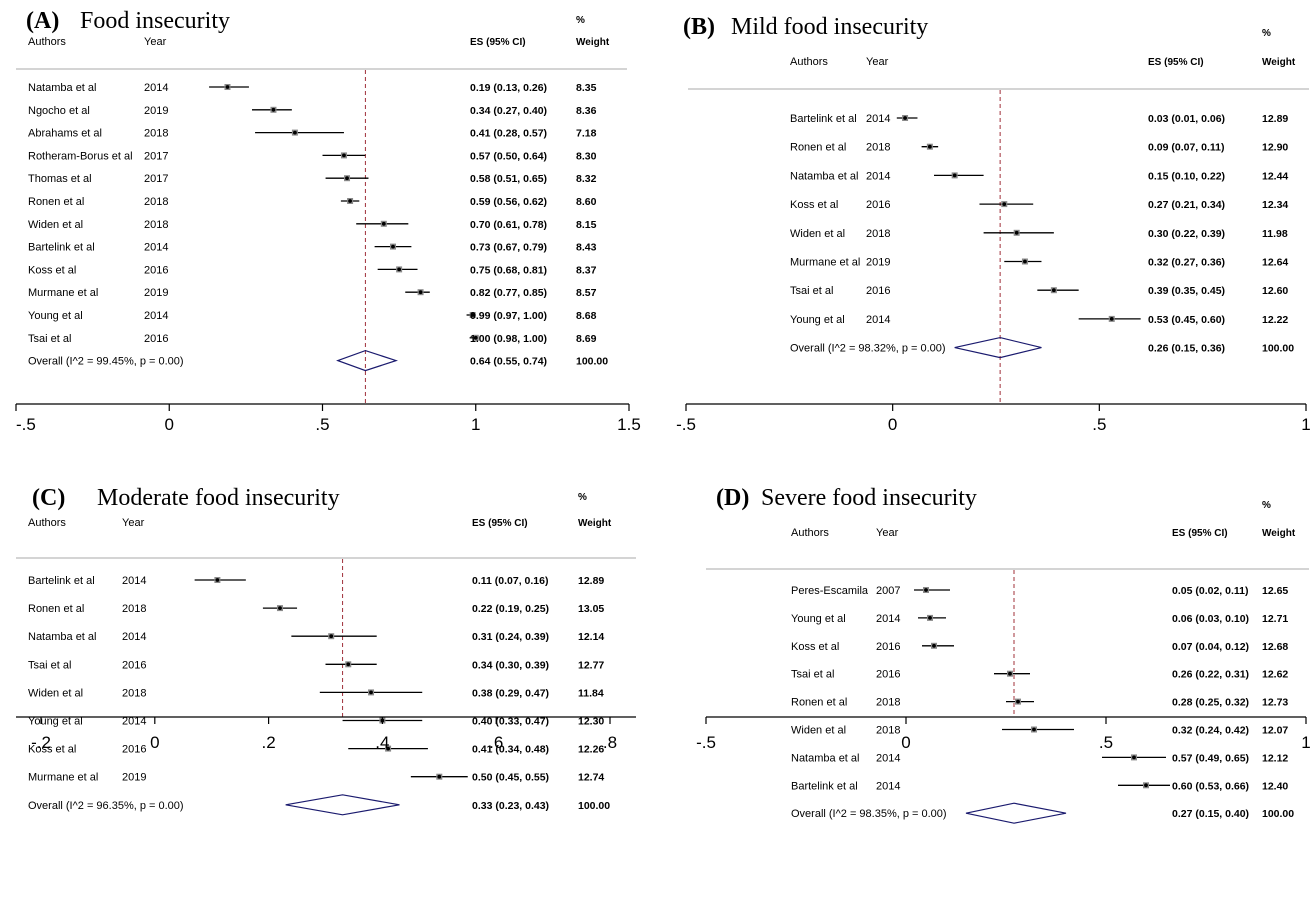 This screenshot has width=1316, height=898. Describe the element at coordinates (586, 270) in the screenshot. I see `study-weight: 8.37` at that location.